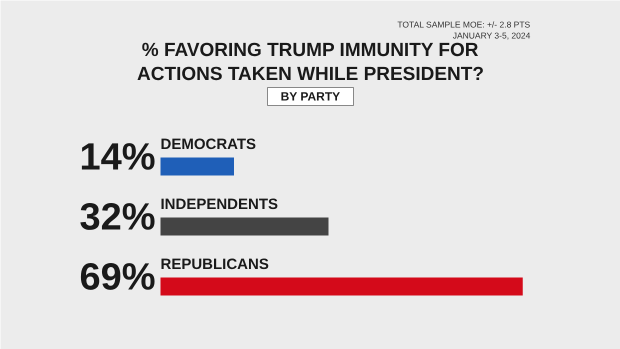  I want to click on text: JANUARY 3-5, 2024, so click(491, 35).